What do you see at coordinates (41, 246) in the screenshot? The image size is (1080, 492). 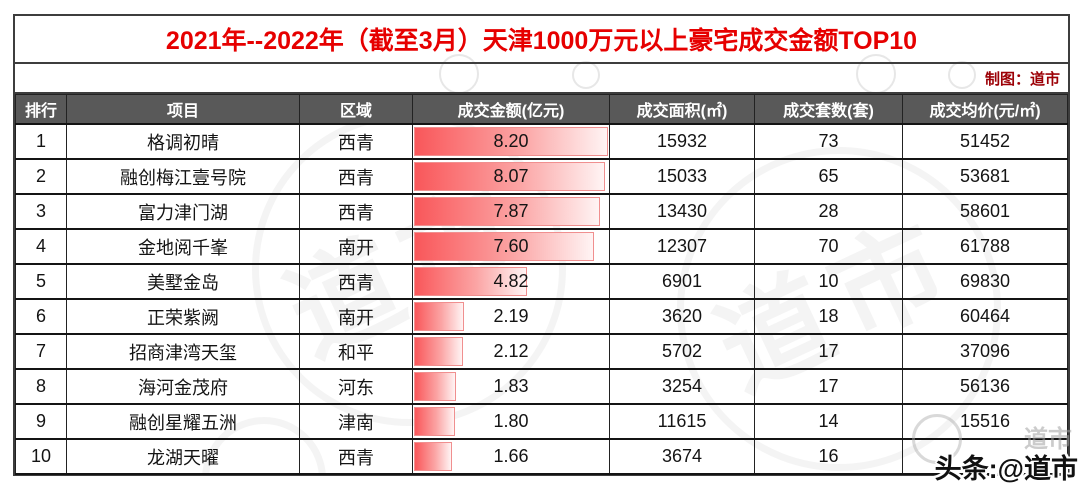 I see `rank-cell: 4` at bounding box center [41, 246].